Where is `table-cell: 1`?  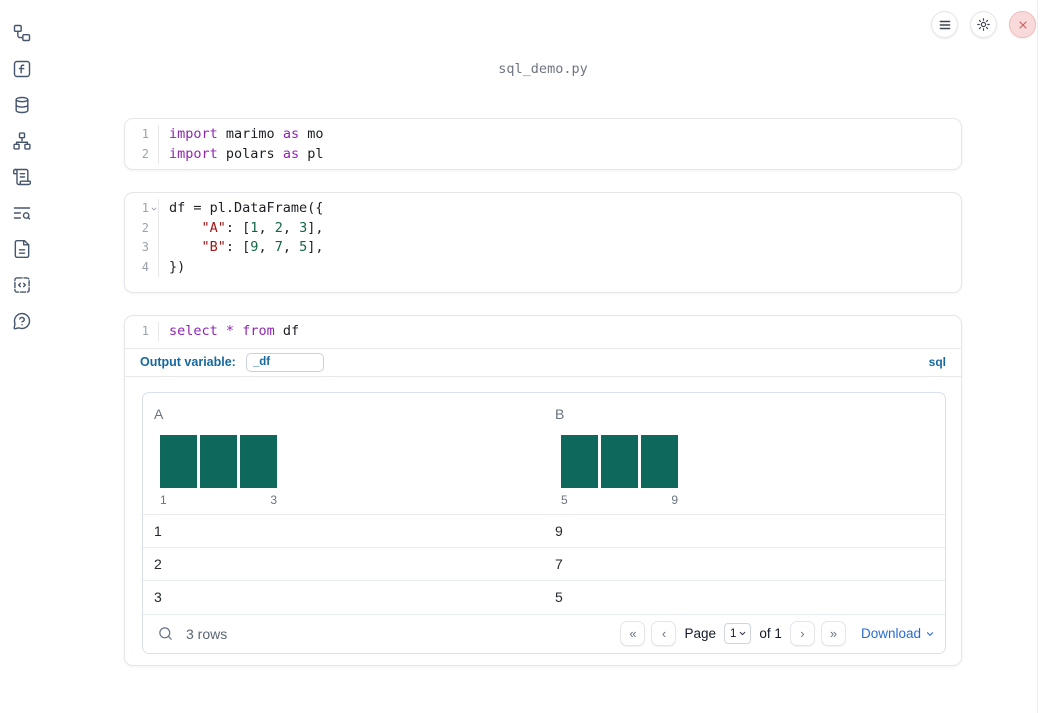 table-cell: 1 is located at coordinates (158, 530).